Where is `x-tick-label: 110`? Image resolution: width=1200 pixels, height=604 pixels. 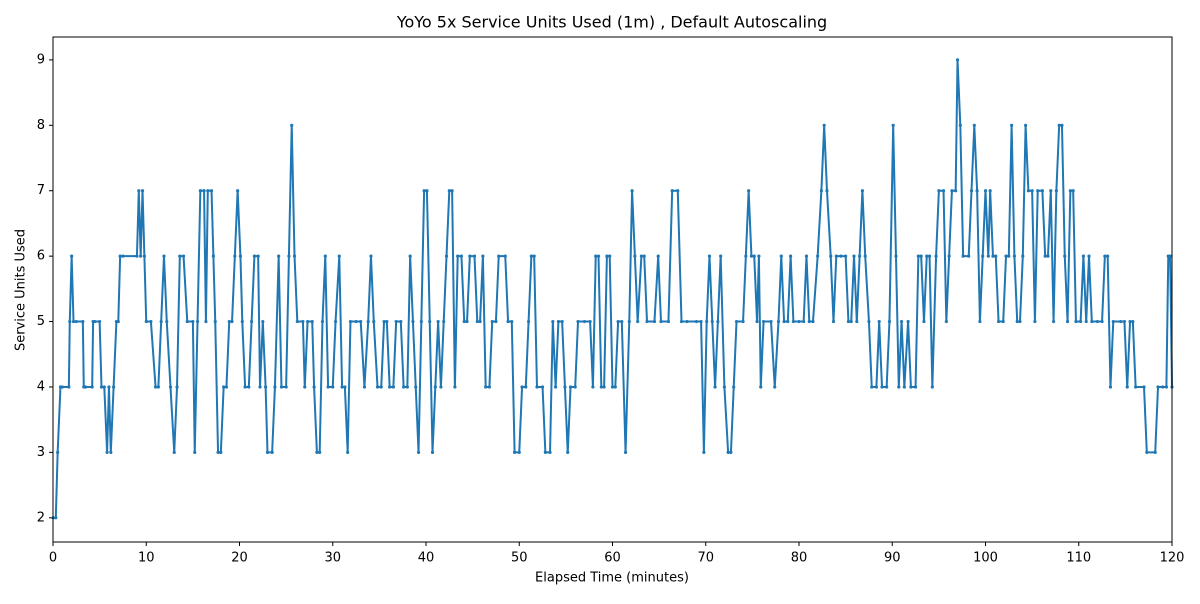
x-tick-label: 110 is located at coordinates (1078, 558).